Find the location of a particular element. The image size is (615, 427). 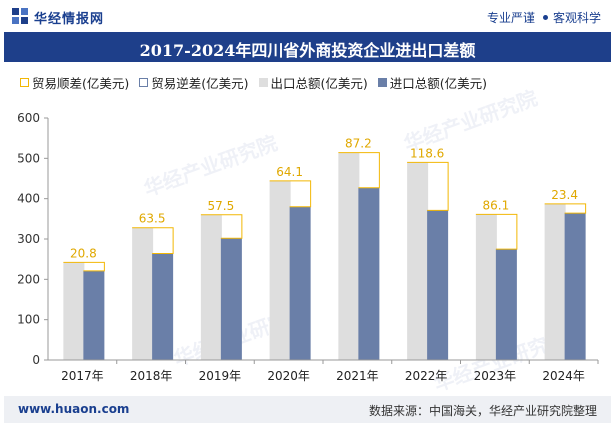

legend-swatch-export is located at coordinates (263, 82).